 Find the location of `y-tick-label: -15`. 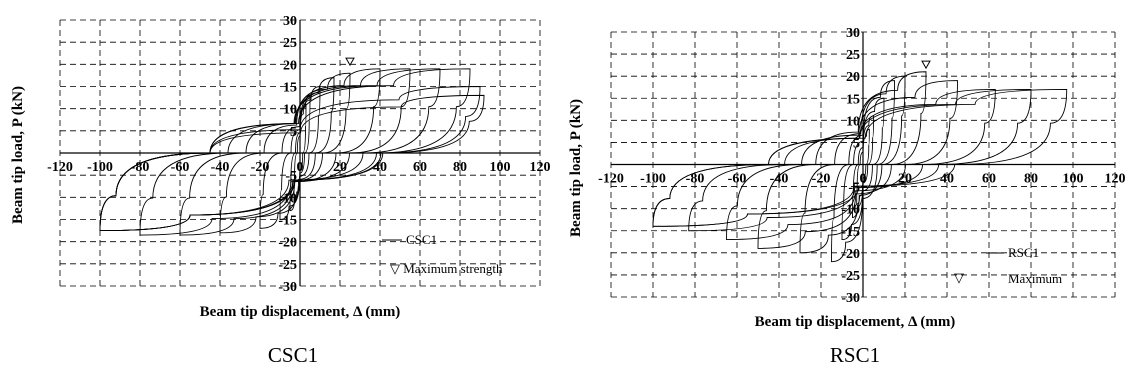

y-tick-label: -15 is located at coordinates (287, 221).